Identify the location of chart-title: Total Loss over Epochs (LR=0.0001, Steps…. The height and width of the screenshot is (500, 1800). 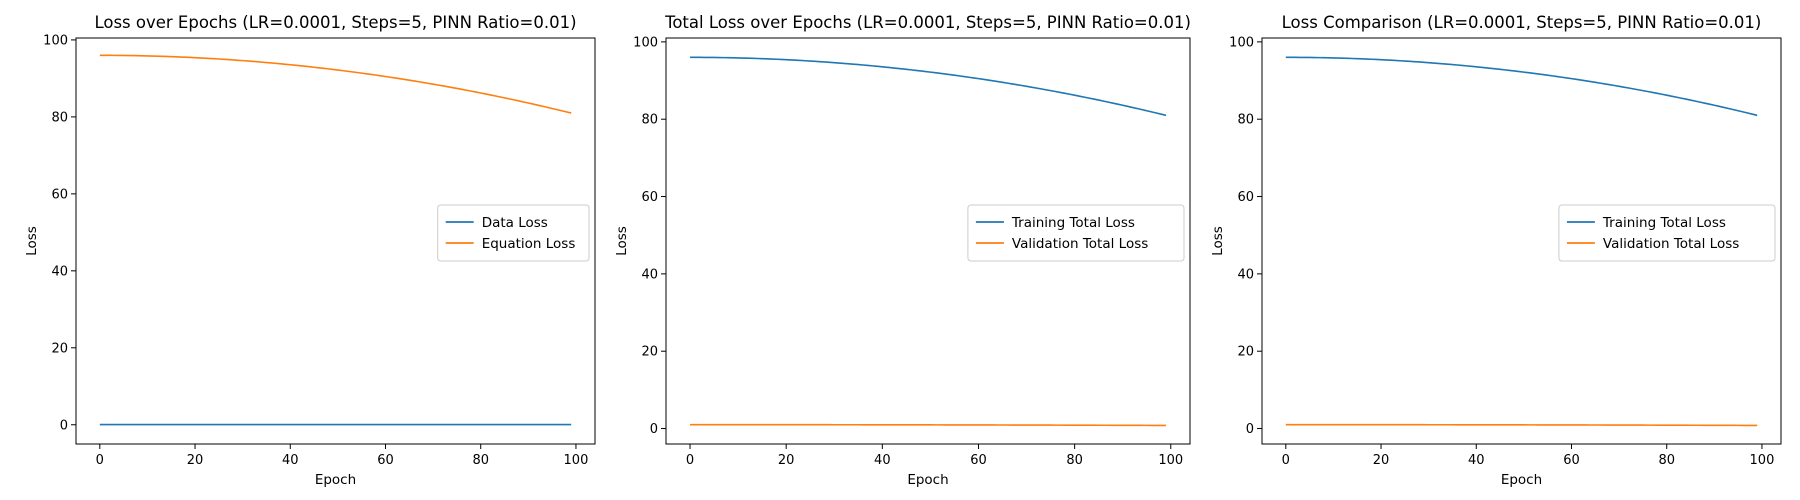
(927, 22).